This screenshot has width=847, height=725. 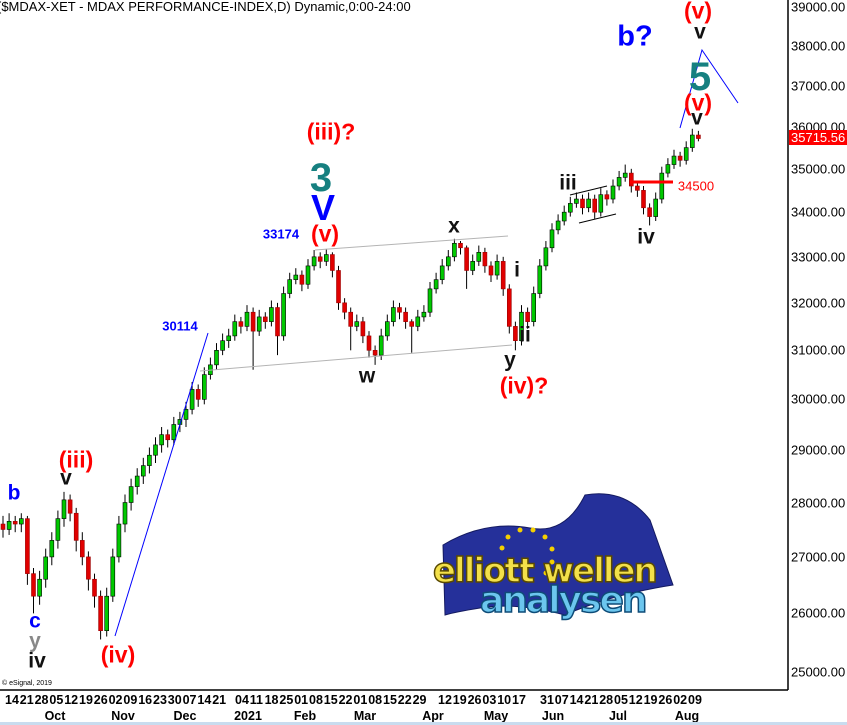 I want to click on x-month-label: Oct, so click(x=55, y=716).